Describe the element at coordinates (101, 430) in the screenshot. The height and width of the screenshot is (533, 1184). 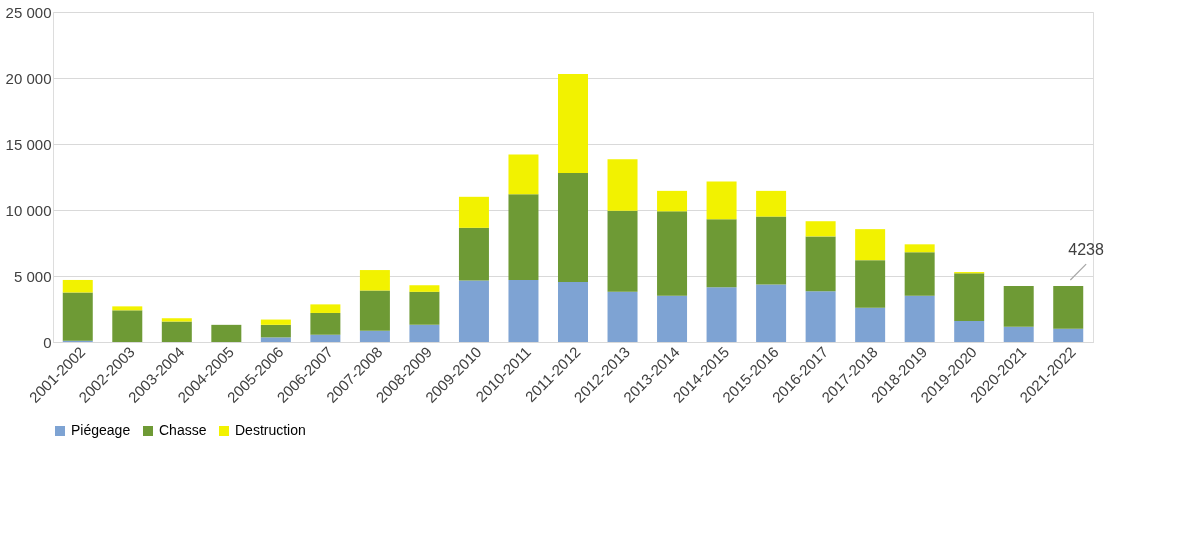
I see `legend-label: Piégeage` at that location.